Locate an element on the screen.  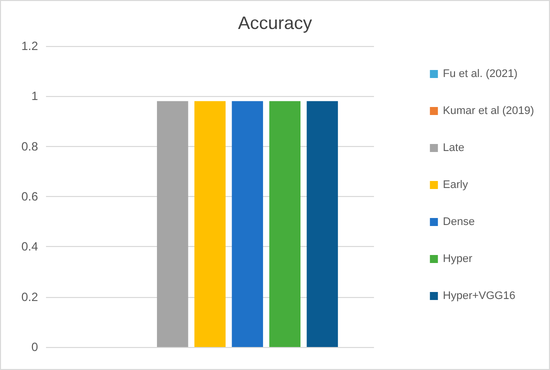
y-tick-label: 1.2 is located at coordinates (29, 46).